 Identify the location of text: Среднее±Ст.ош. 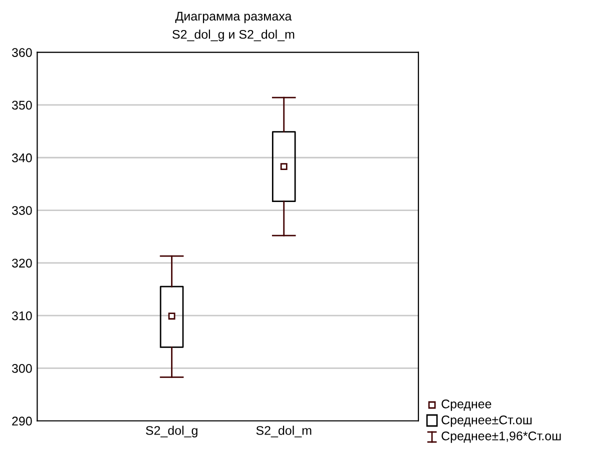
(487, 421).